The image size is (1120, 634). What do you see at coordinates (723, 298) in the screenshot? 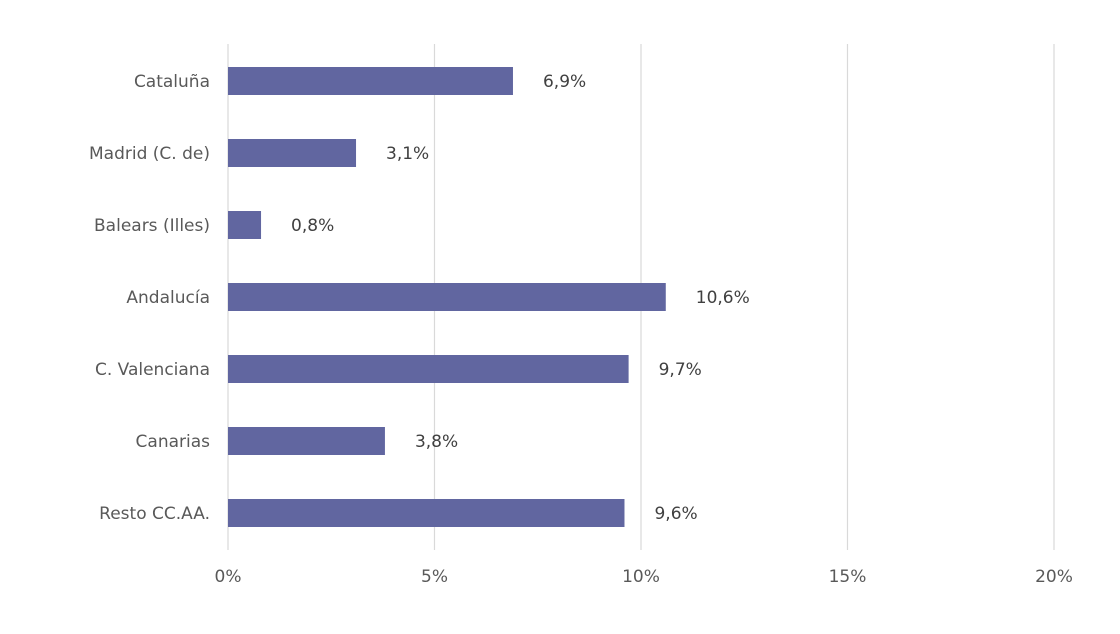
I see `data-label: 10,6%` at bounding box center [723, 298].